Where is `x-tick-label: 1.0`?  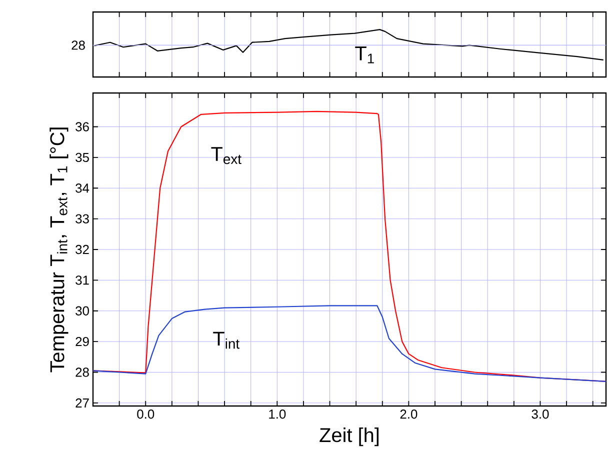 x-tick-label: 1.0 is located at coordinates (277, 414).